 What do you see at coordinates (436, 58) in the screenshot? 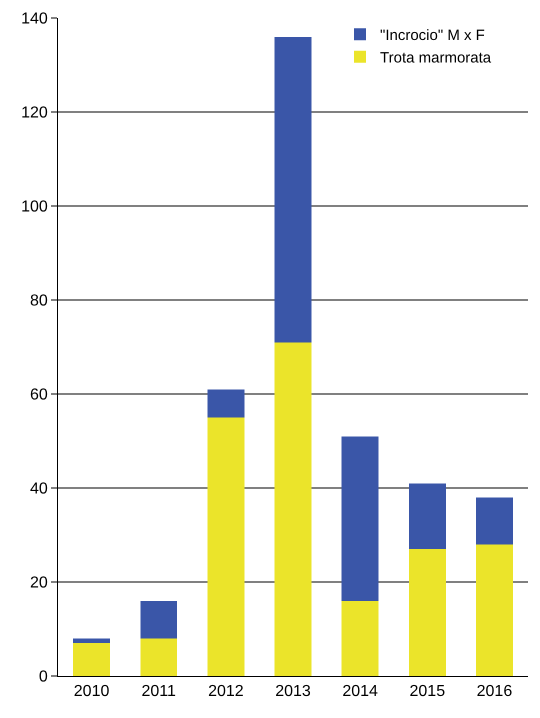
I see `legend-label: Trota marmorata` at bounding box center [436, 58].